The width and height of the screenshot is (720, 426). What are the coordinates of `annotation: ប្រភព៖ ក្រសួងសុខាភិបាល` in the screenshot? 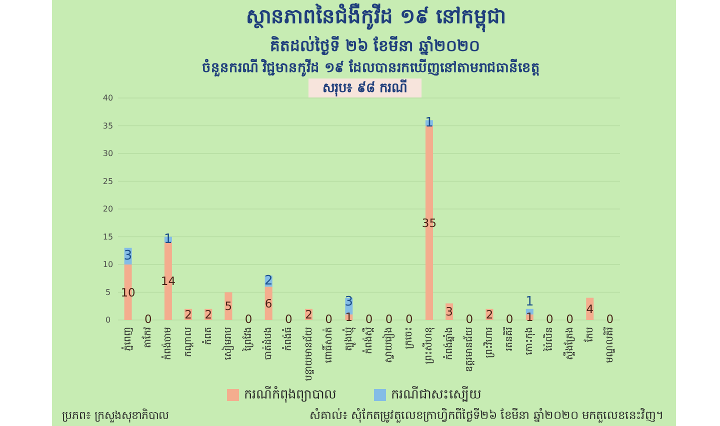 It's located at (115, 415).